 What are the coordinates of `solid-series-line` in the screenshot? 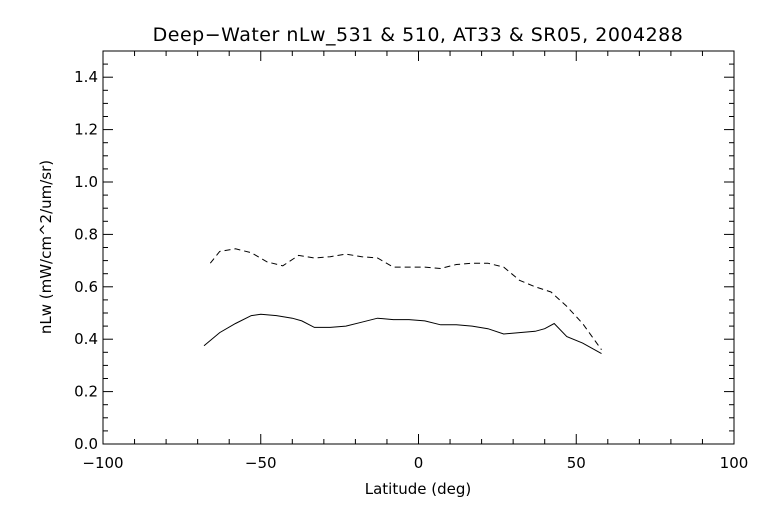 It's located at (402, 334).